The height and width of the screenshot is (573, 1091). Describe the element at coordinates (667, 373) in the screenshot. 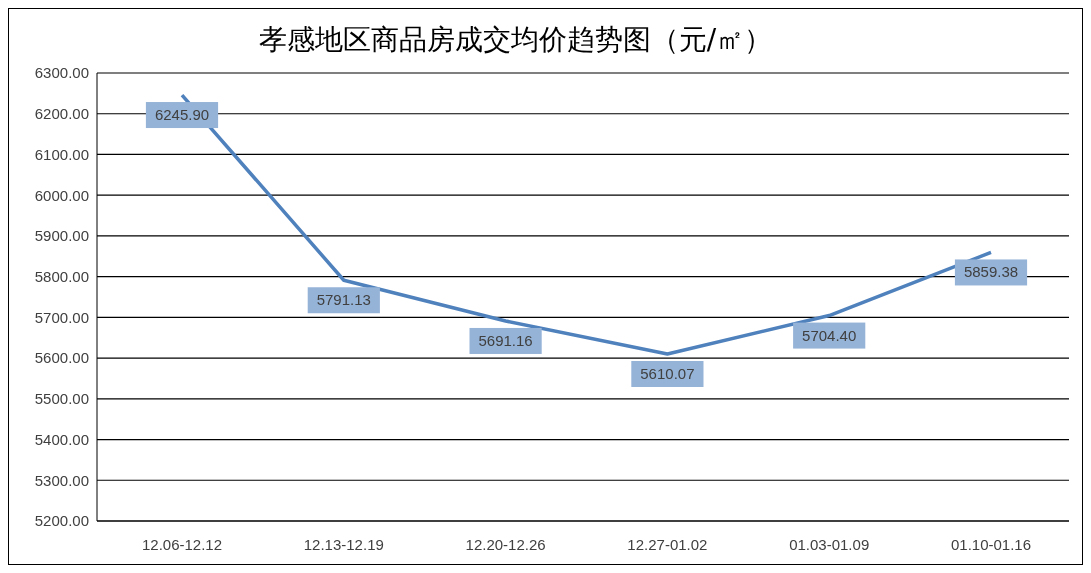

I see `data-label: 5610.07` at that location.